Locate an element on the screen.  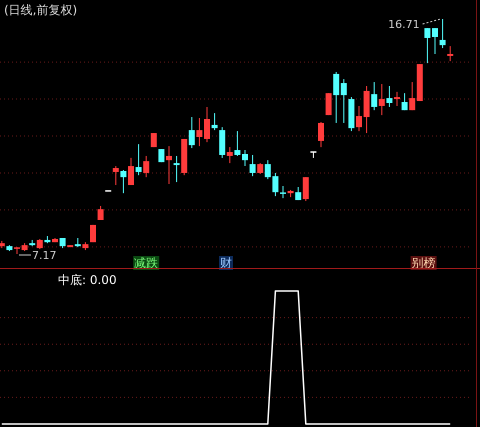
text: 别榜 is located at coordinates (424, 263).